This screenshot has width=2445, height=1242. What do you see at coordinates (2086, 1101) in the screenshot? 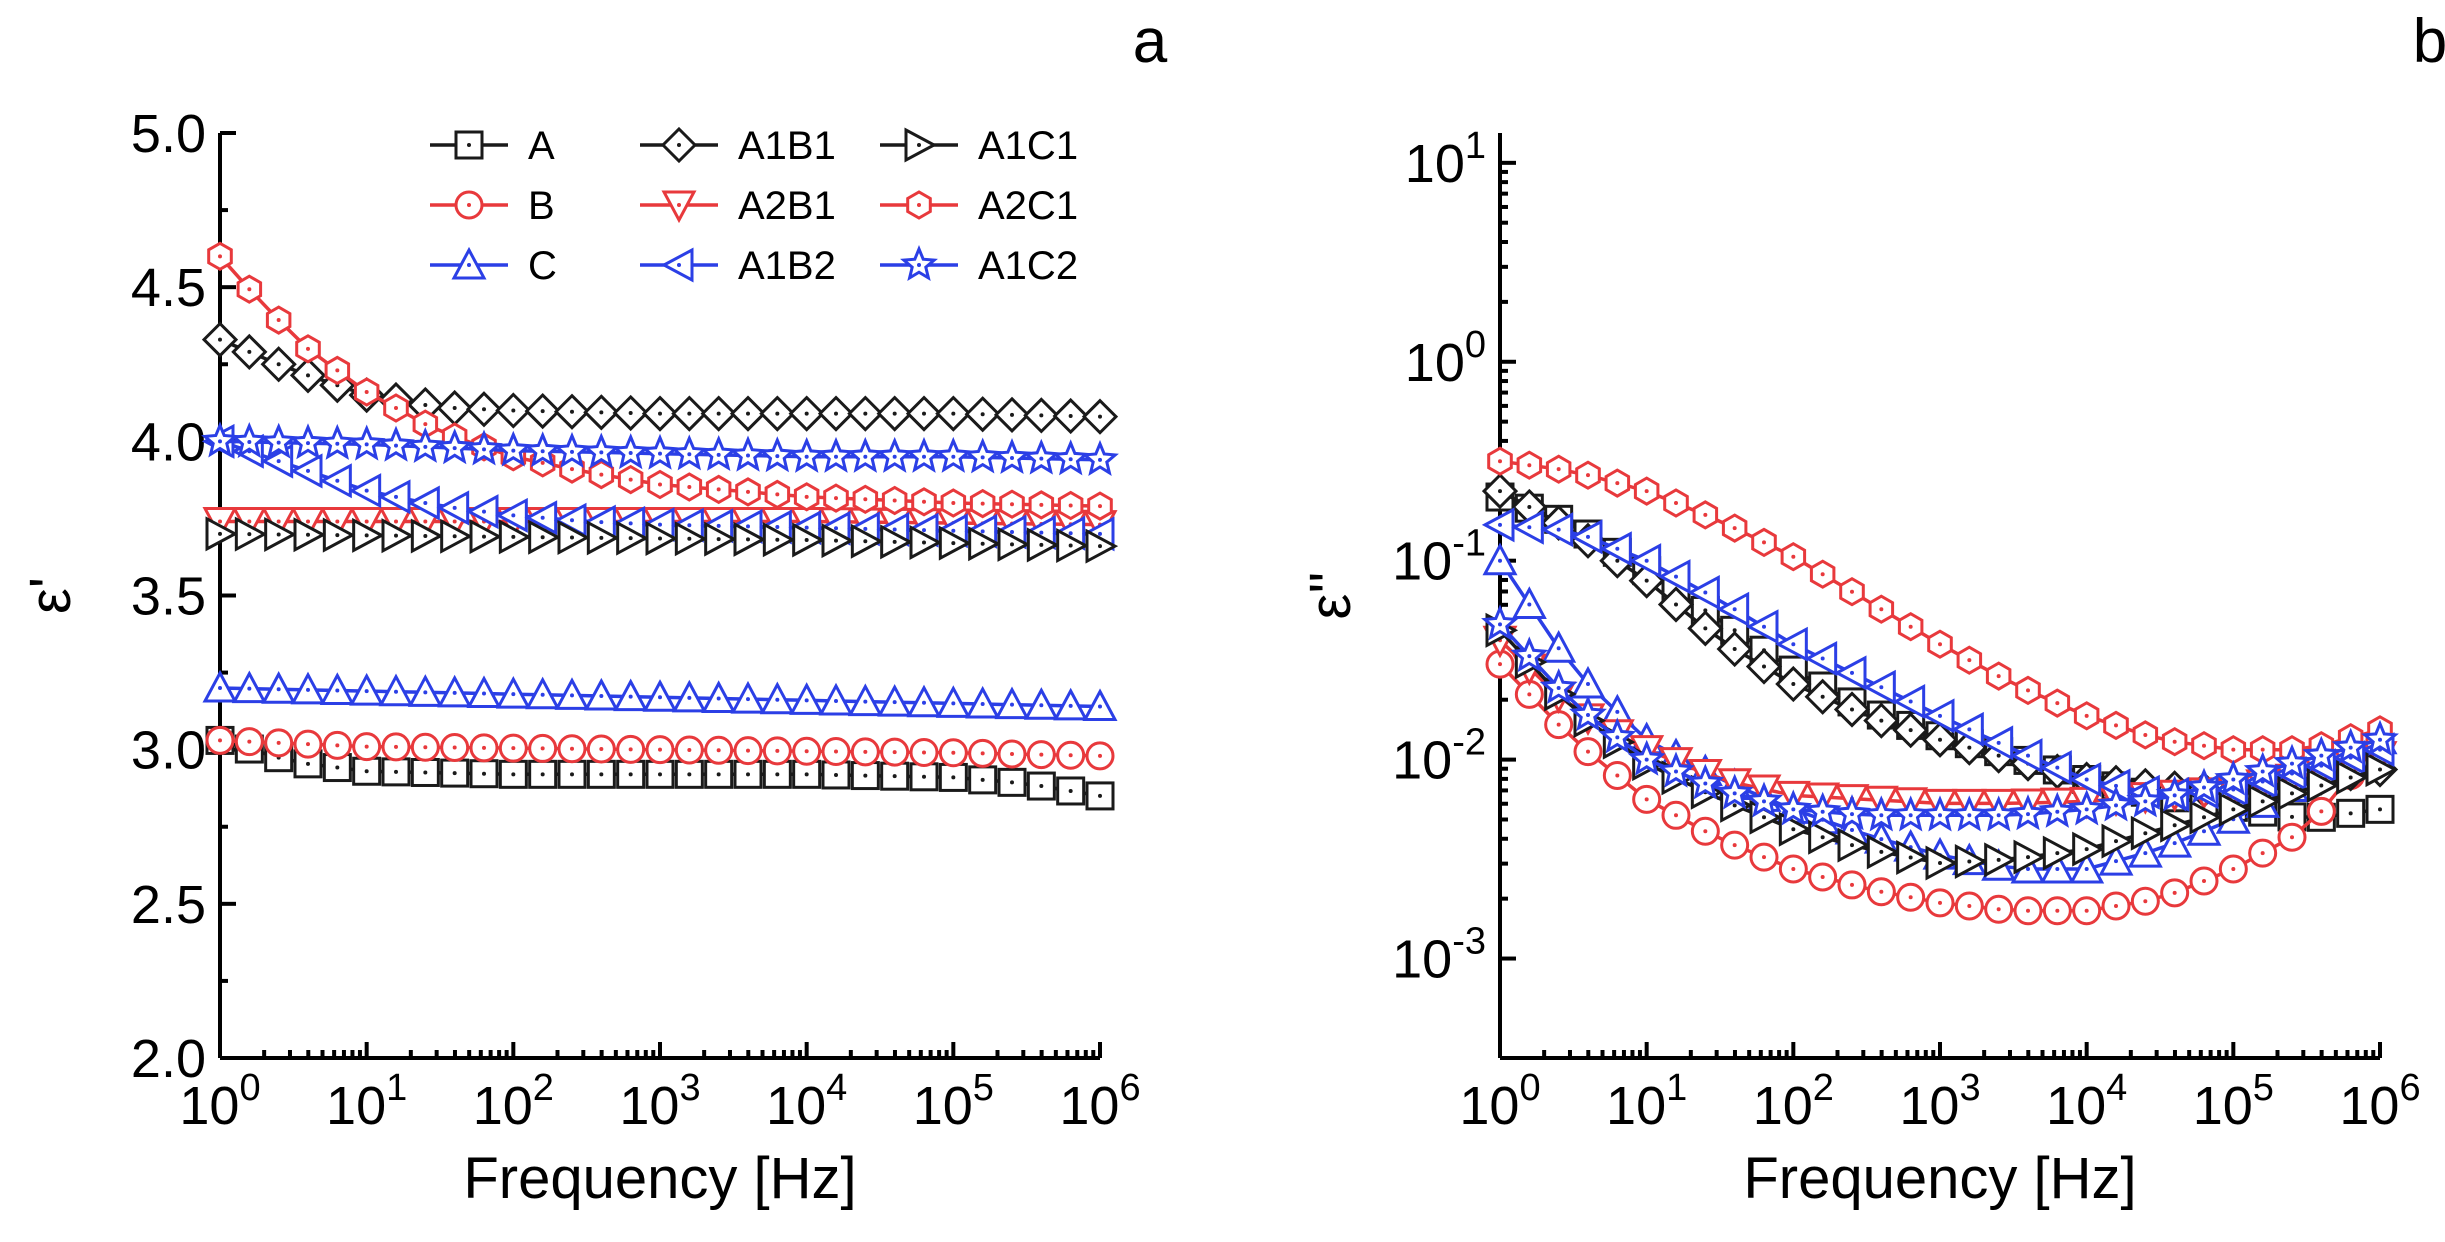
I see `x-tick-label: 10⁴` at bounding box center [2086, 1101].